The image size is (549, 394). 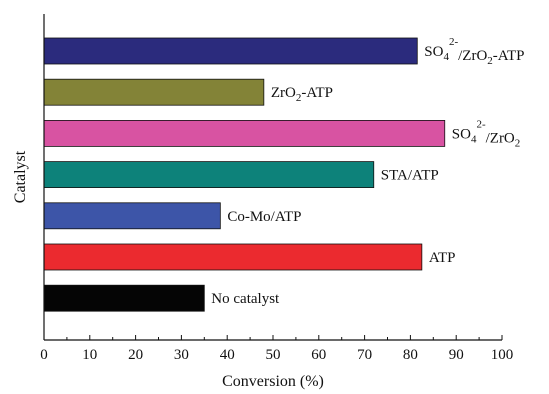 What do you see at coordinates (89, 355) in the screenshot?
I see `x-tick-label-10: 10` at bounding box center [89, 355].